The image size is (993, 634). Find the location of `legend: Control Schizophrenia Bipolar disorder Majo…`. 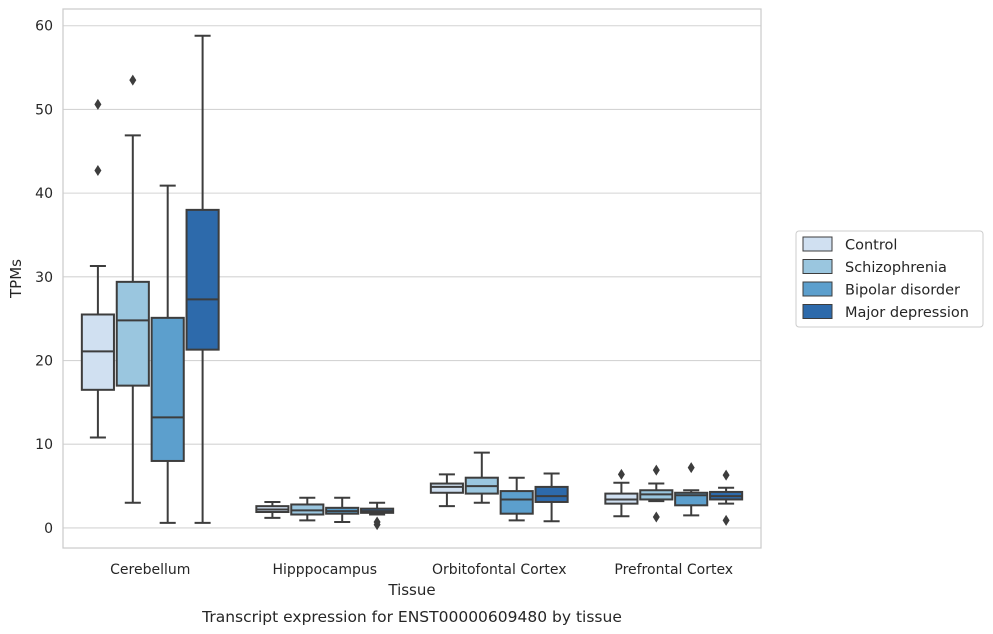

legend: Control Schizophrenia Bipolar disorder Majo… is located at coordinates (889, 279).